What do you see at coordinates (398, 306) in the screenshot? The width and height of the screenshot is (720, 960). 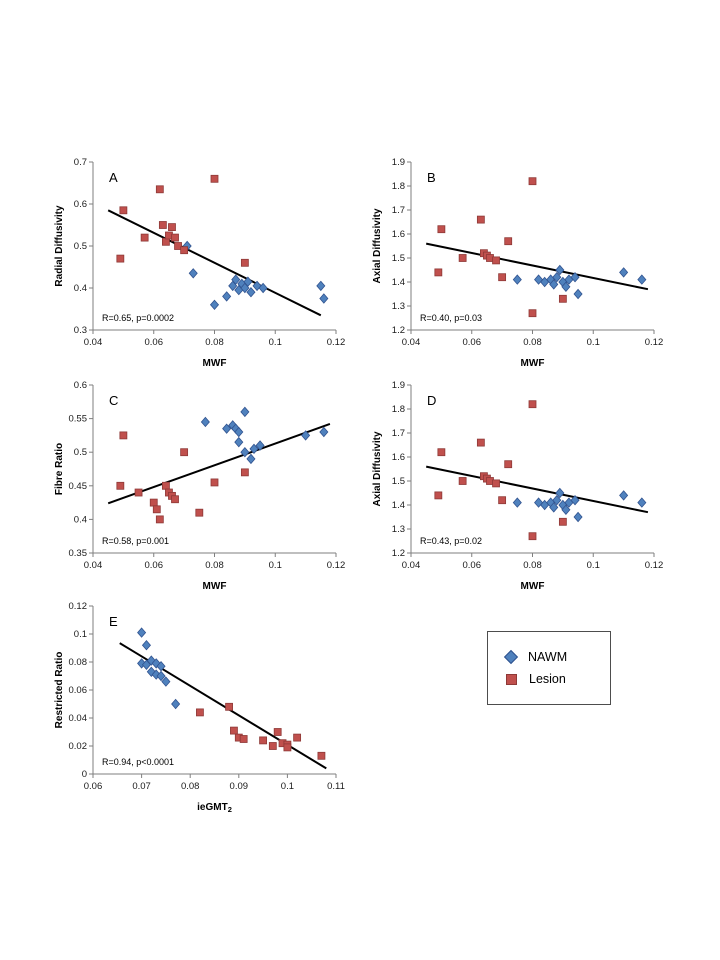 I see `y-tick-label: 1.3` at bounding box center [398, 306].